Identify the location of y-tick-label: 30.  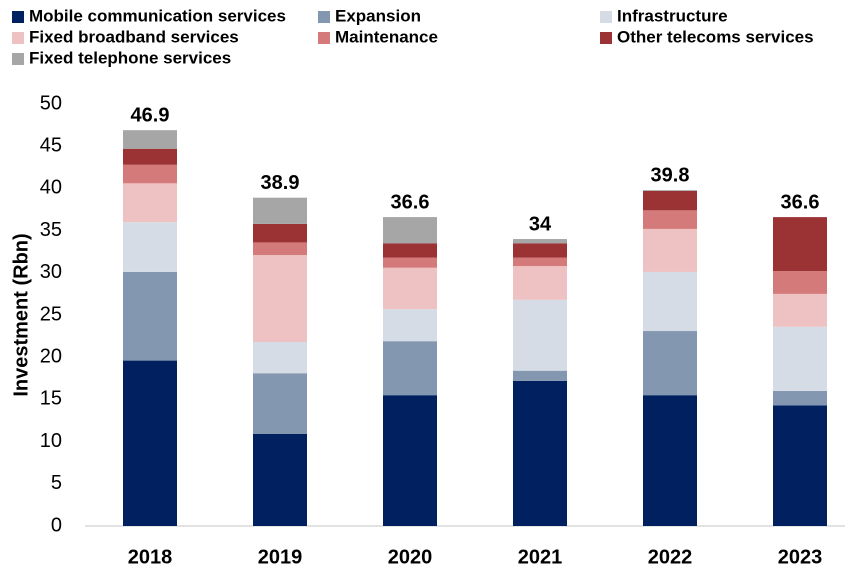
(51, 272).